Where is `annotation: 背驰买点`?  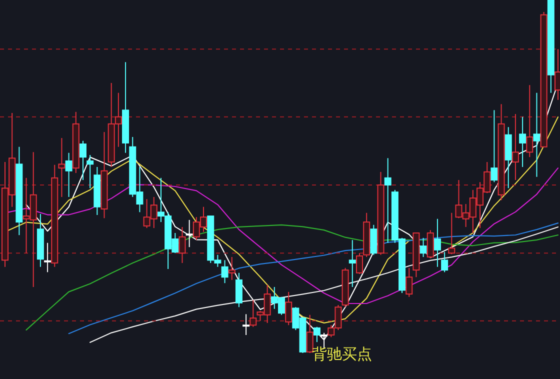
annotation: 背驰买点 is located at coordinates (342, 354).